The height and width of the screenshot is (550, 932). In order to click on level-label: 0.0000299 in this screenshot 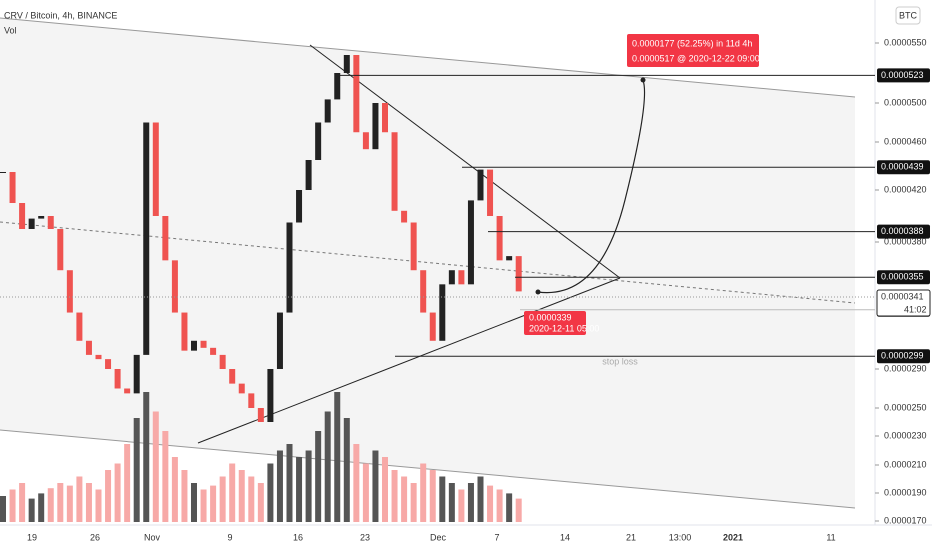, I will do `click(902, 356)`.